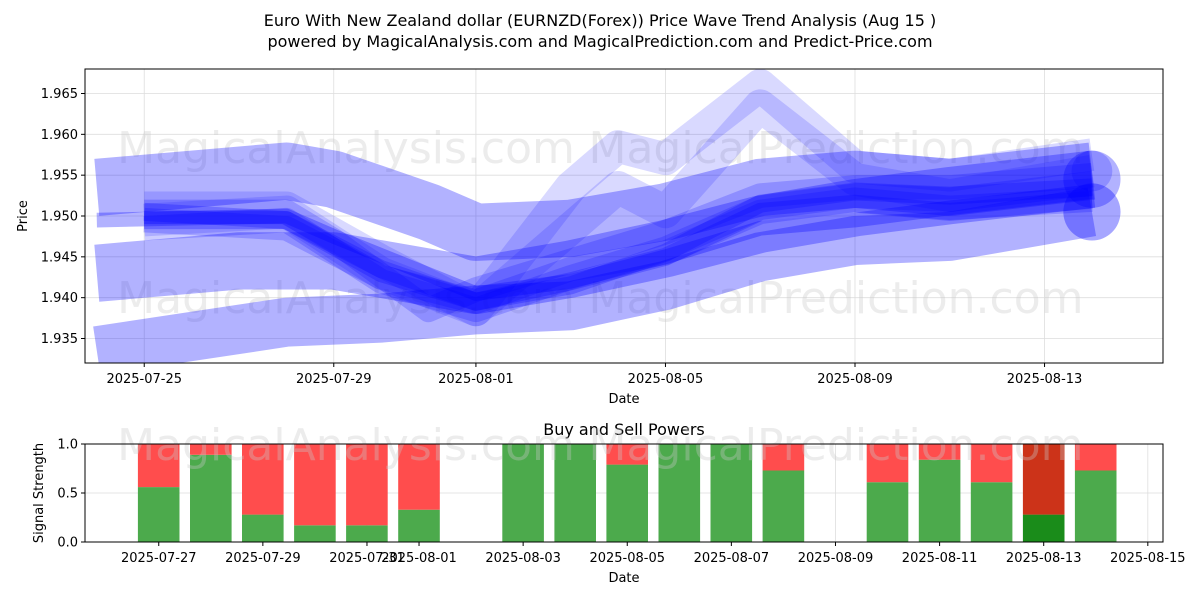  I want to click on top-x-label: Date, so click(623, 399).